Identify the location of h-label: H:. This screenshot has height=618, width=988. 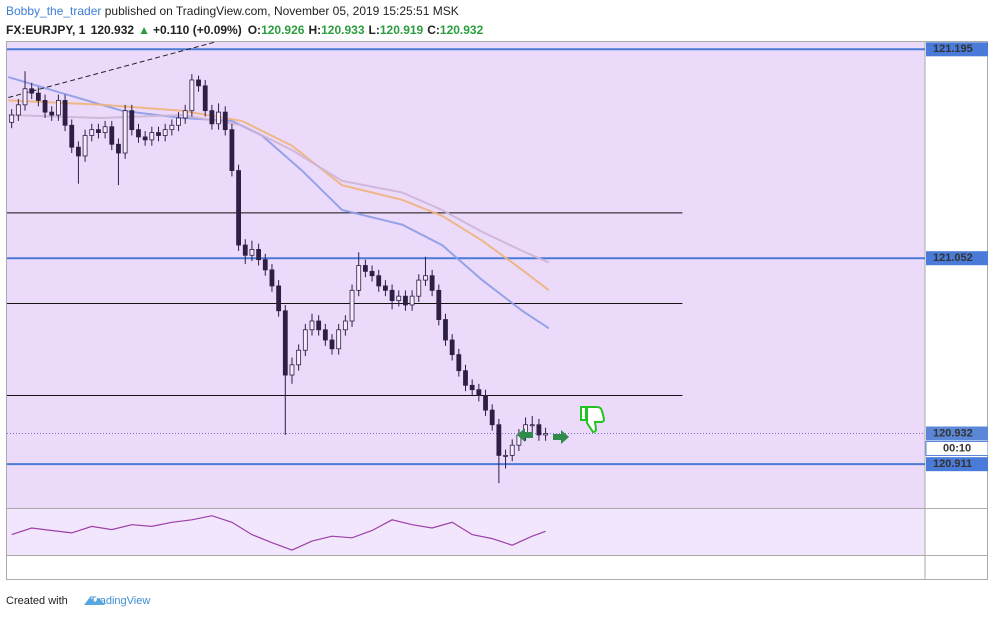
(314, 30).